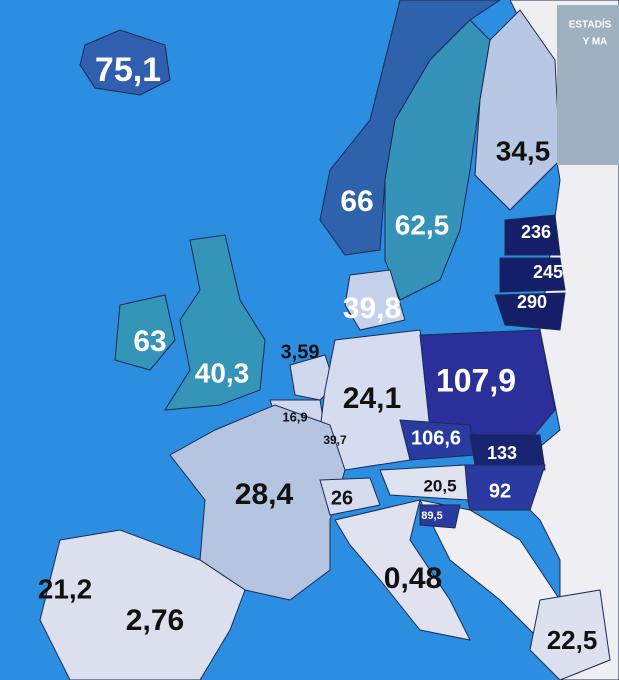 The height and width of the screenshot is (680, 619). Describe the element at coordinates (523, 150) in the screenshot. I see `region-label: 34,5` at that location.